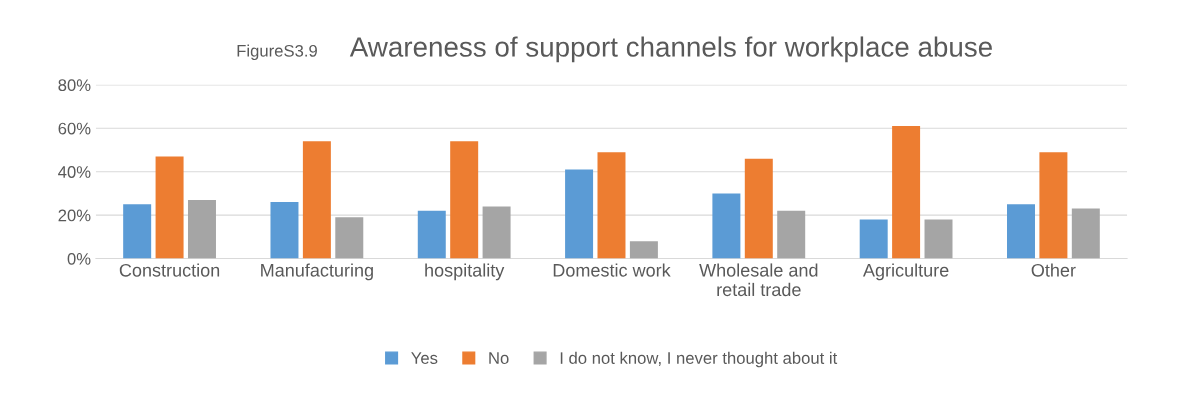  I want to click on y-tick-label: 40%, so click(74, 172).